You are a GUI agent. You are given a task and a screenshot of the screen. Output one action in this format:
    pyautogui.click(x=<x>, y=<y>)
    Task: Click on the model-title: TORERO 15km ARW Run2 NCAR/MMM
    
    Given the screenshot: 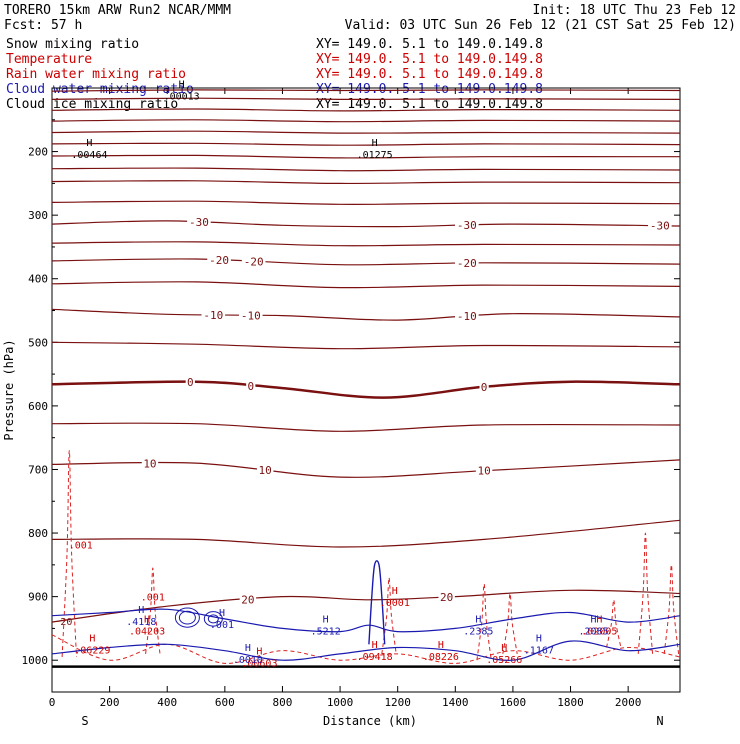 What is the action you would take?
    pyautogui.click(x=117, y=10)
    